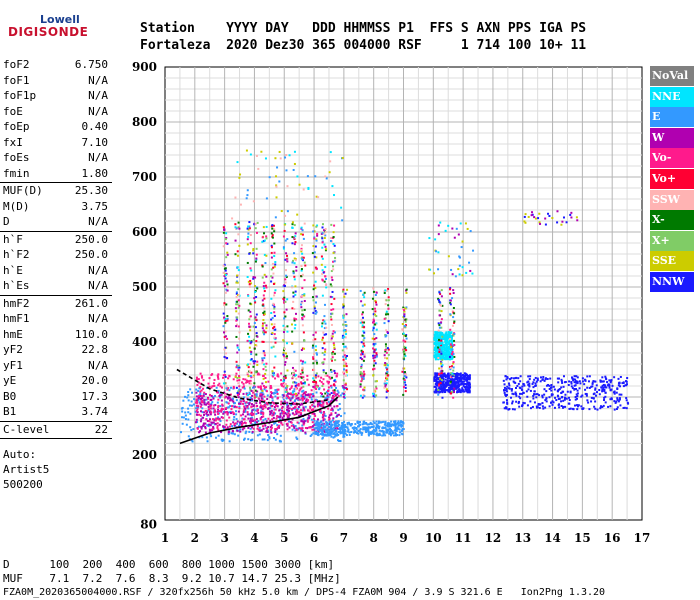  Describe the element at coordinates (224, 538) in the screenshot. I see `x-tick-label: 3` at that location.